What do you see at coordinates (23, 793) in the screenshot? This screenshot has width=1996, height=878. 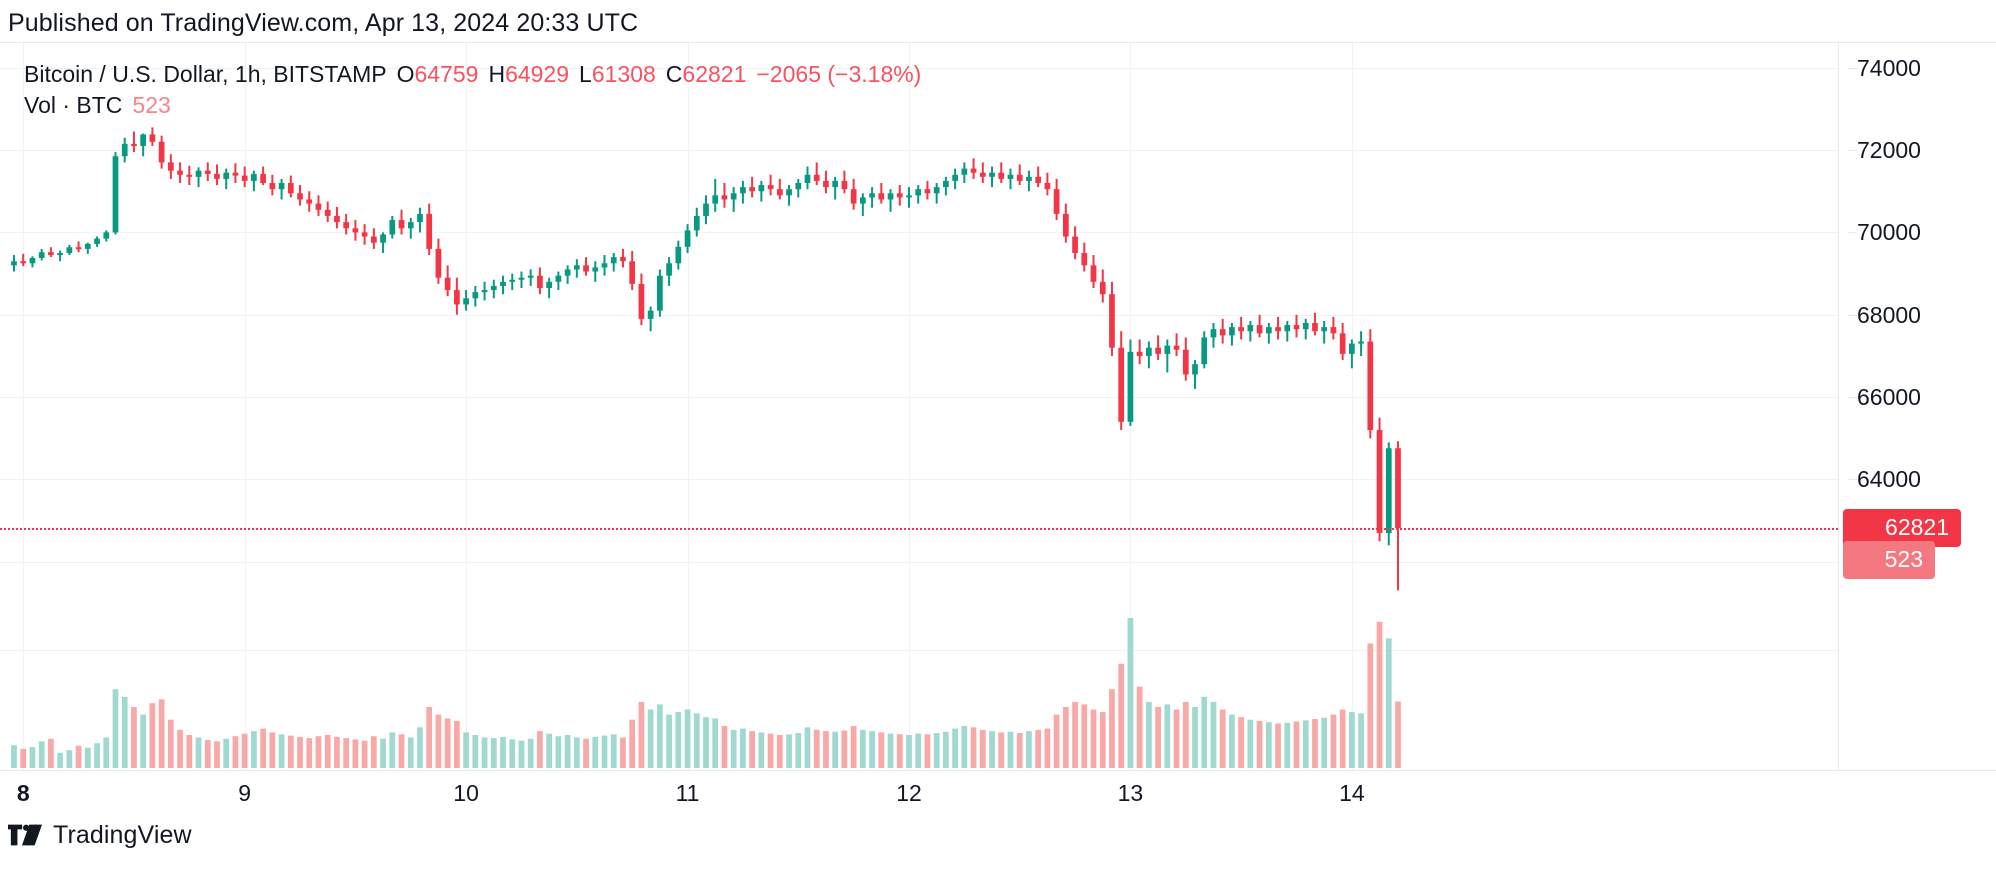 I see `time-axis-label: 8` at bounding box center [23, 793].